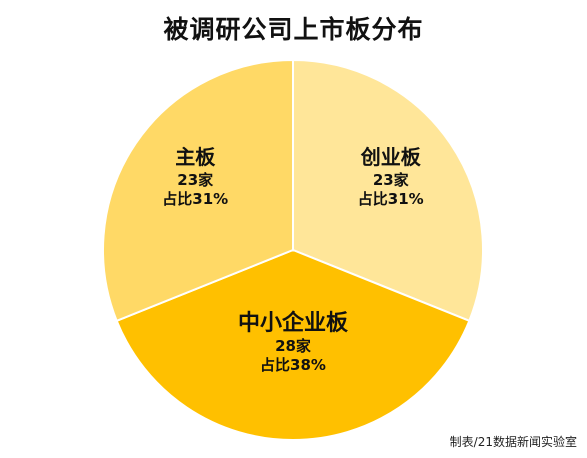 Image resolution: width=587 pixels, height=458 pixels. What do you see at coordinates (293, 365) in the screenshot?
I see `slice-share: 占比38%` at bounding box center [293, 365].